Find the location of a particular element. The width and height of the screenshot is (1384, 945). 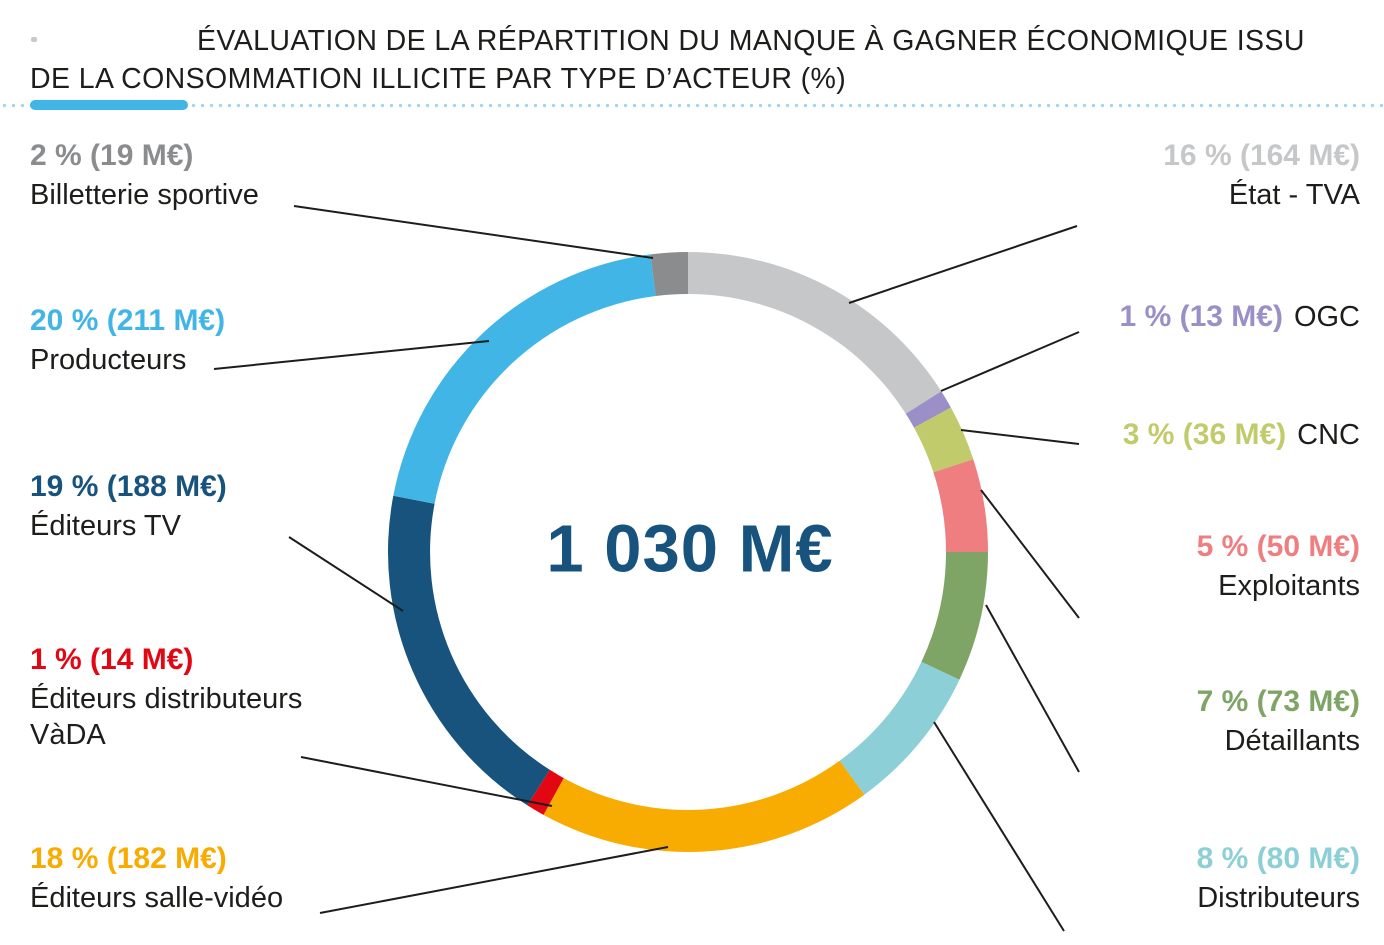

legend-value: 1 % (13 M€) is located at coordinates (1201, 316).